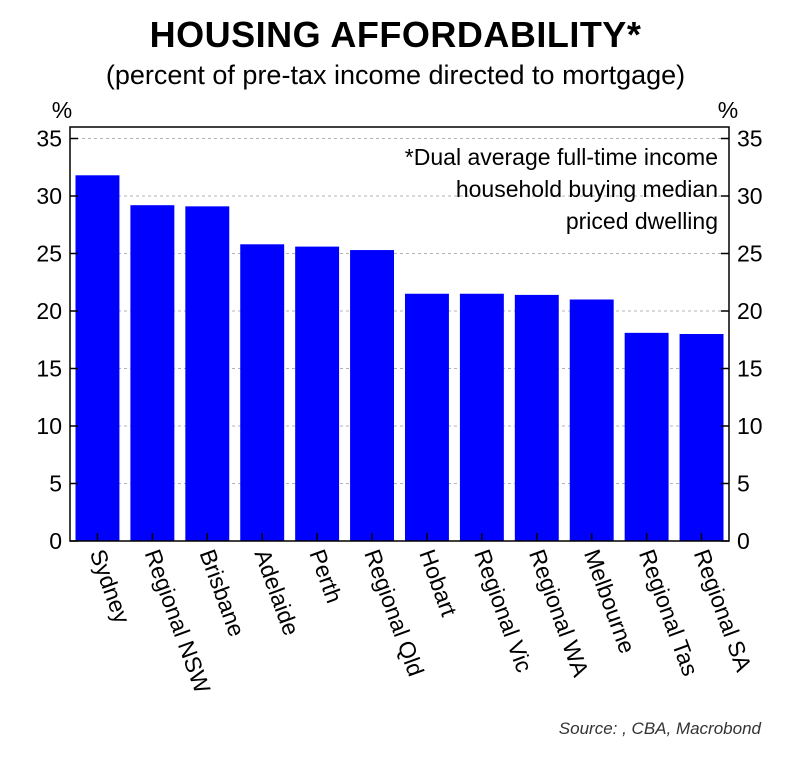 The height and width of the screenshot is (758, 791). I want to click on x-tick-label: Sydney, so click(110, 586).